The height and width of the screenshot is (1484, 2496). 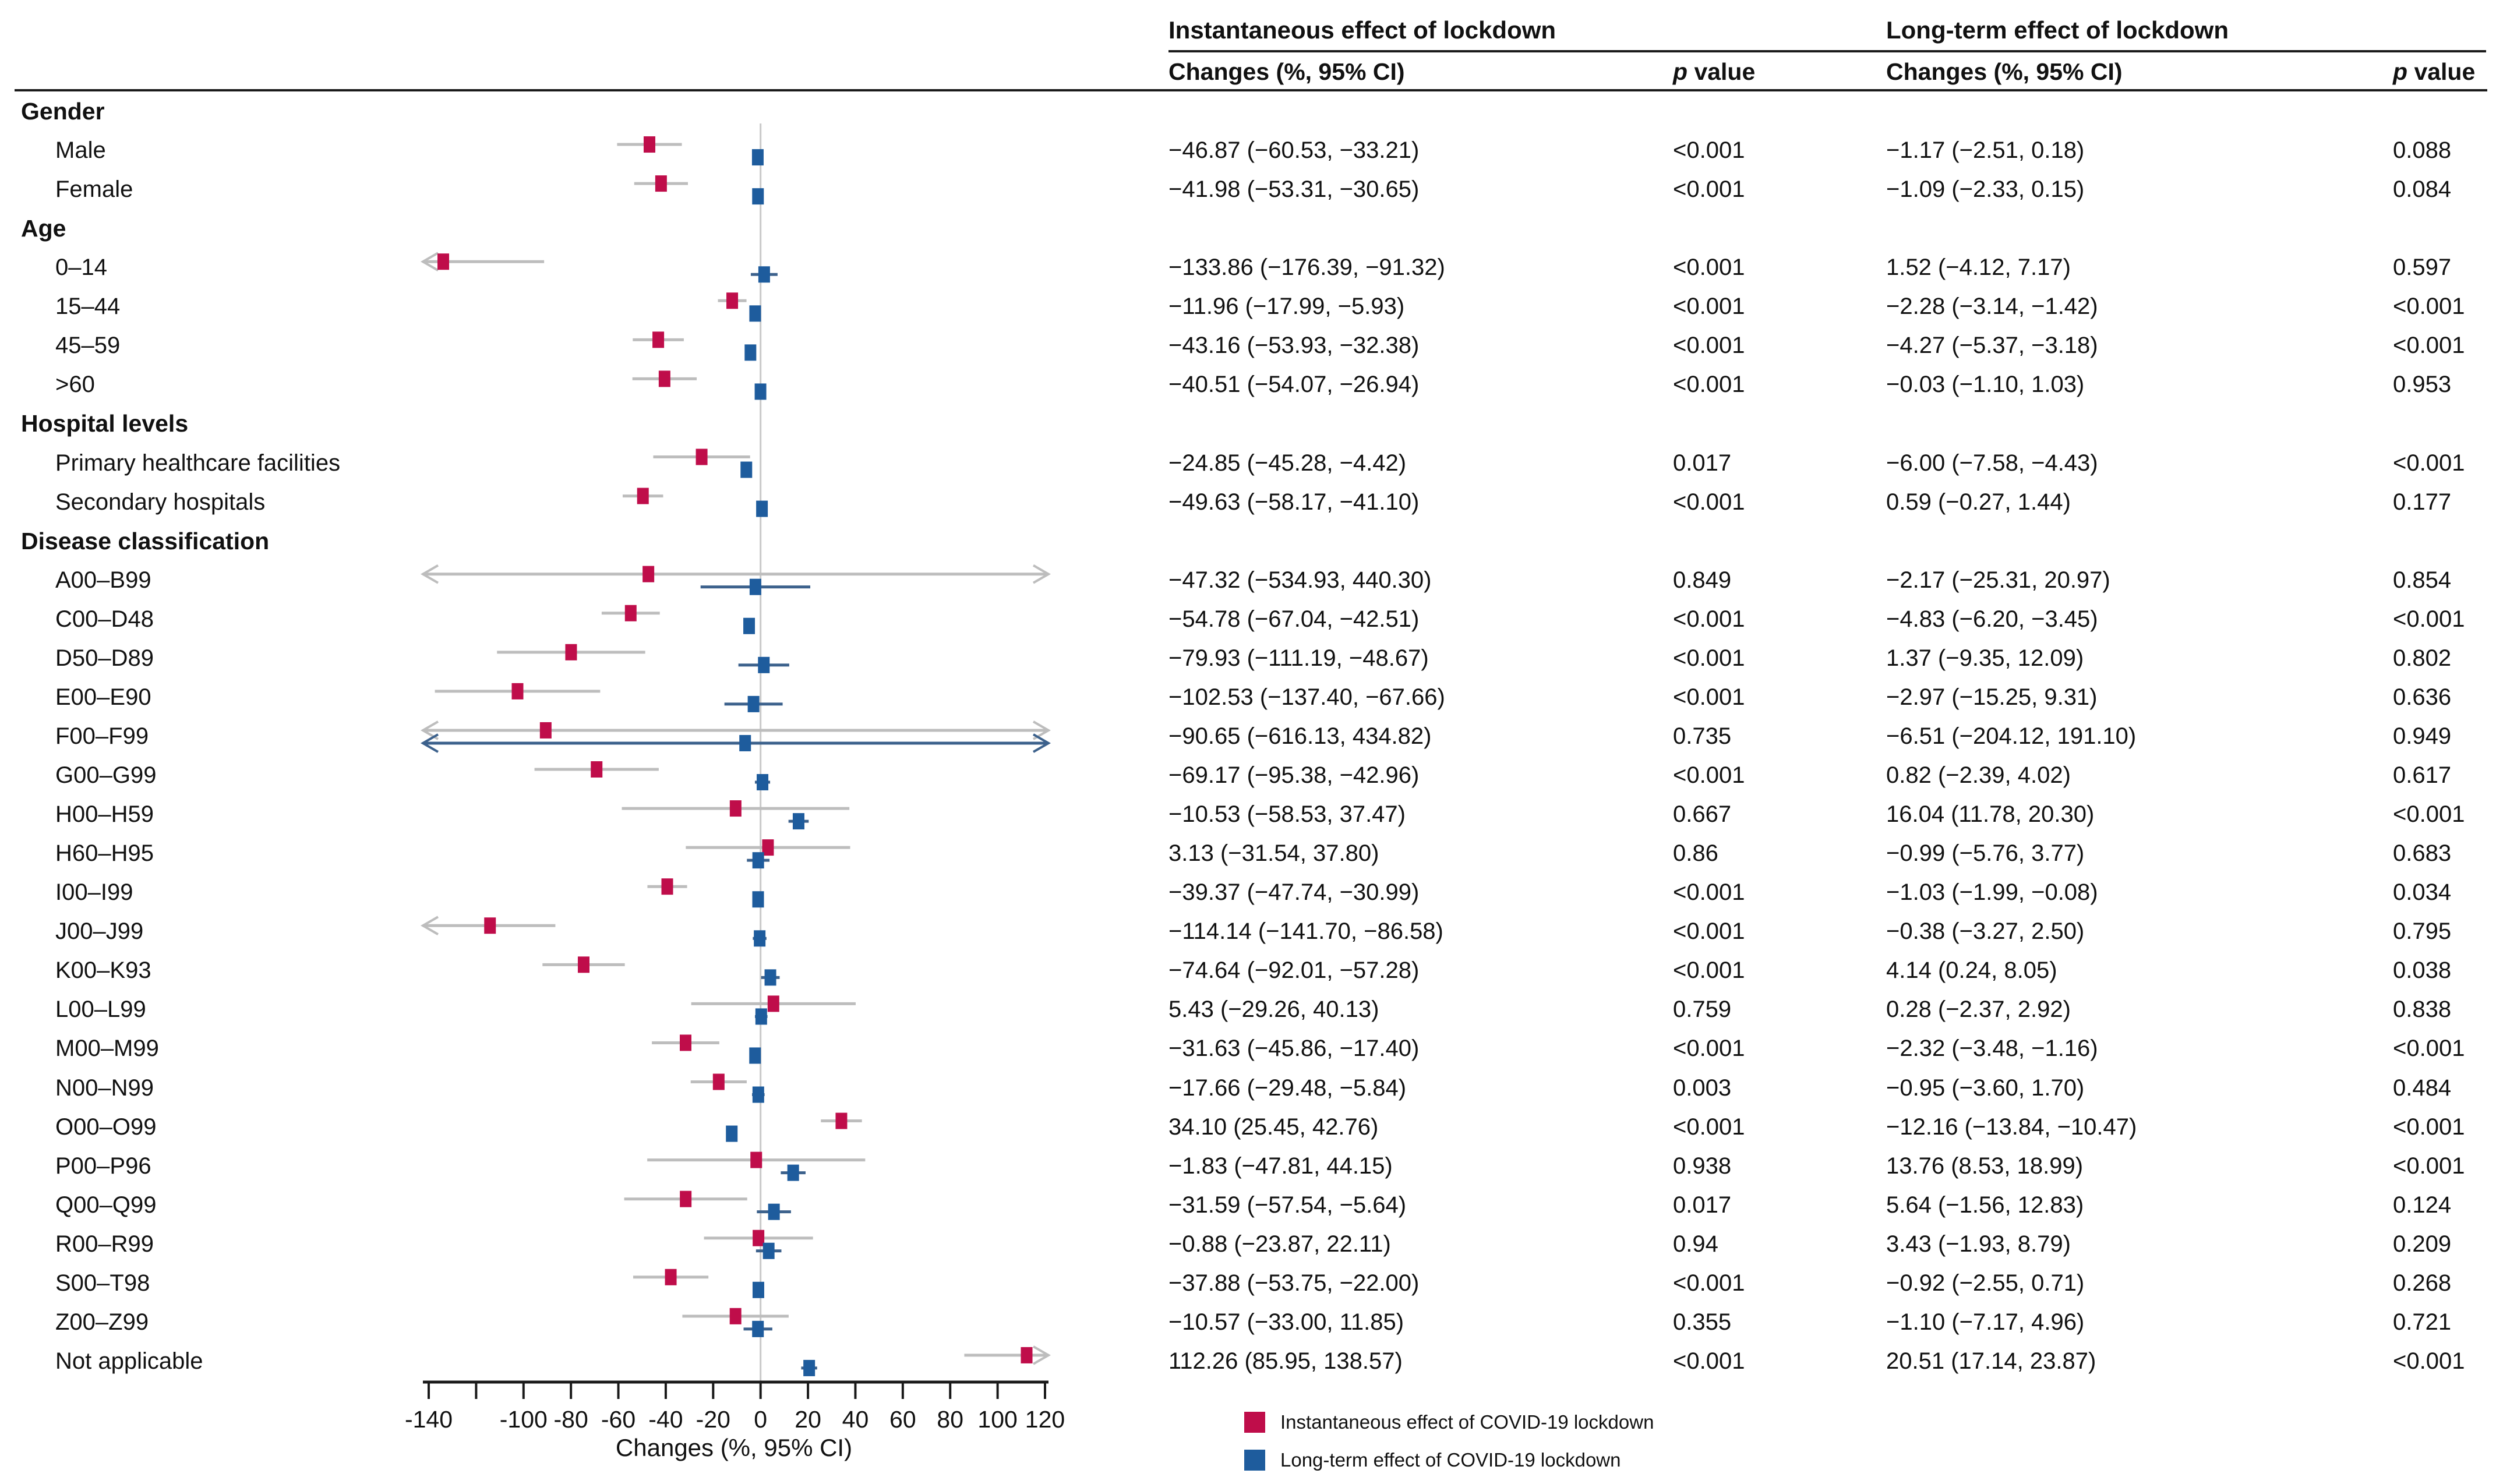 I want to click on row-label: S00–T98, so click(x=102, y=1283).